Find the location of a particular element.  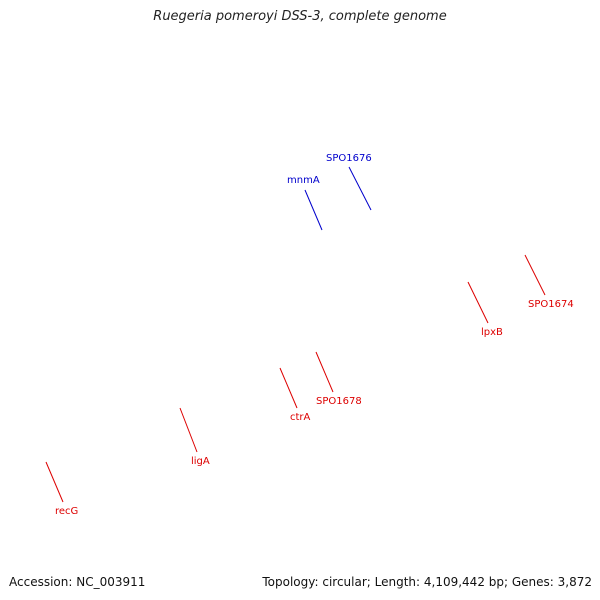

leader-ligA is located at coordinates (188, 430).